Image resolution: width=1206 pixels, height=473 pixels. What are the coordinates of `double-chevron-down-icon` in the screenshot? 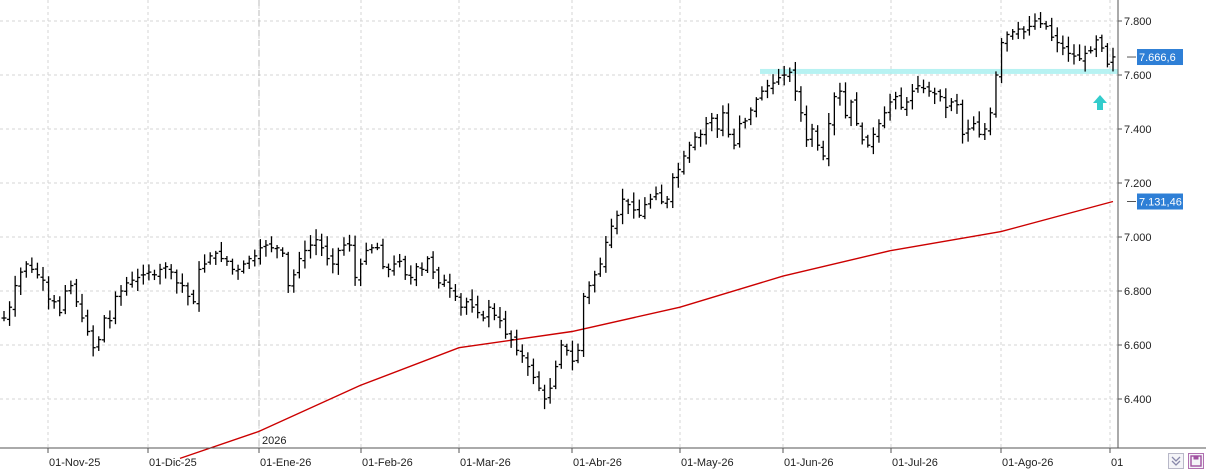 It's located at (1176, 461).